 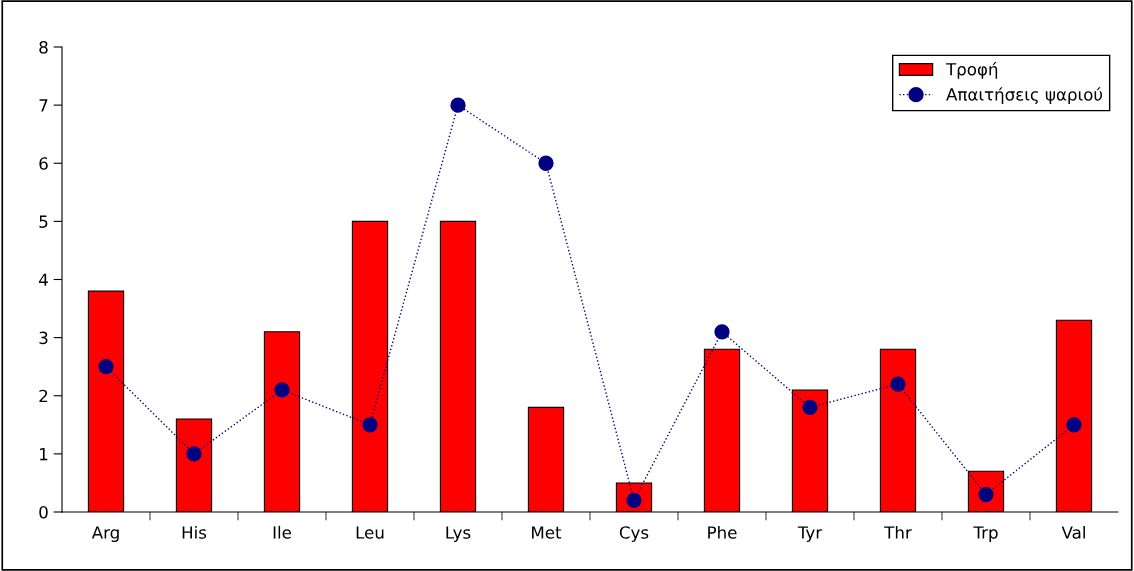 I want to click on y-tick-label: 5, so click(x=43, y=221).